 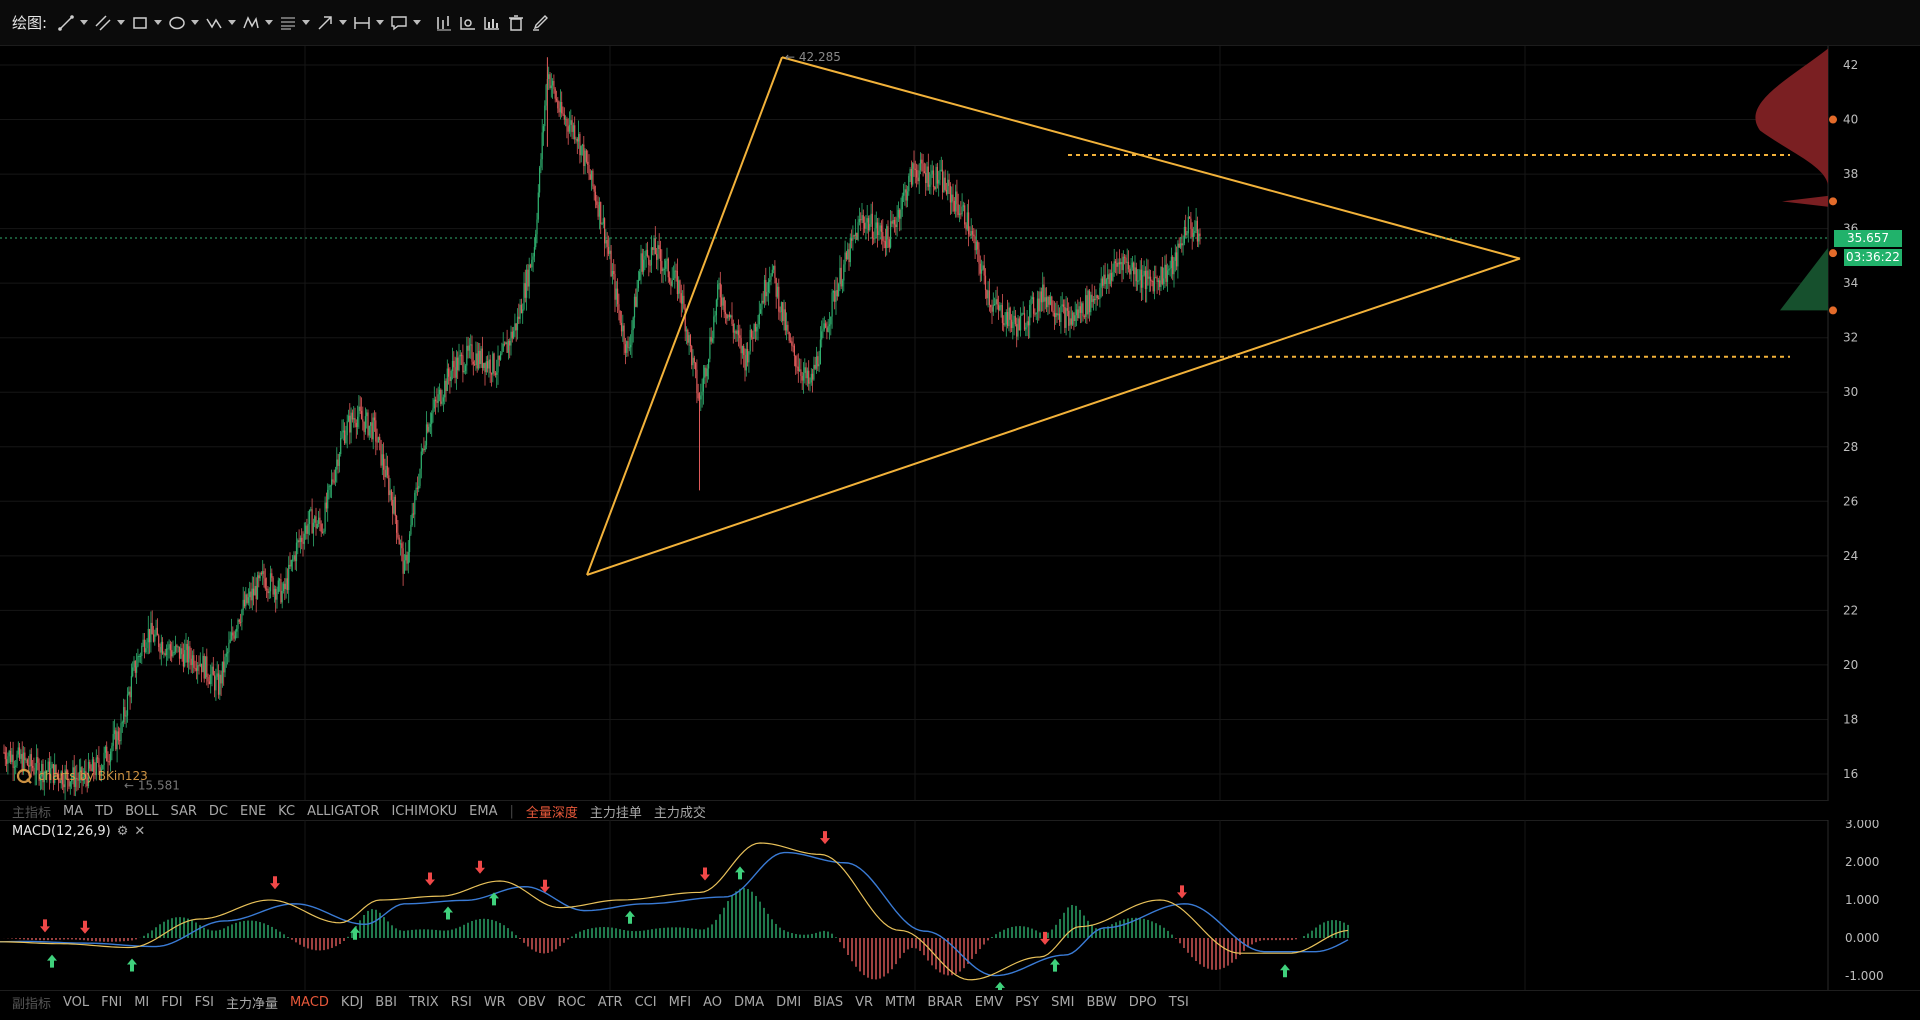 What do you see at coordinates (172, 1002) in the screenshot?
I see `sub-indicator-4: FDI` at bounding box center [172, 1002].